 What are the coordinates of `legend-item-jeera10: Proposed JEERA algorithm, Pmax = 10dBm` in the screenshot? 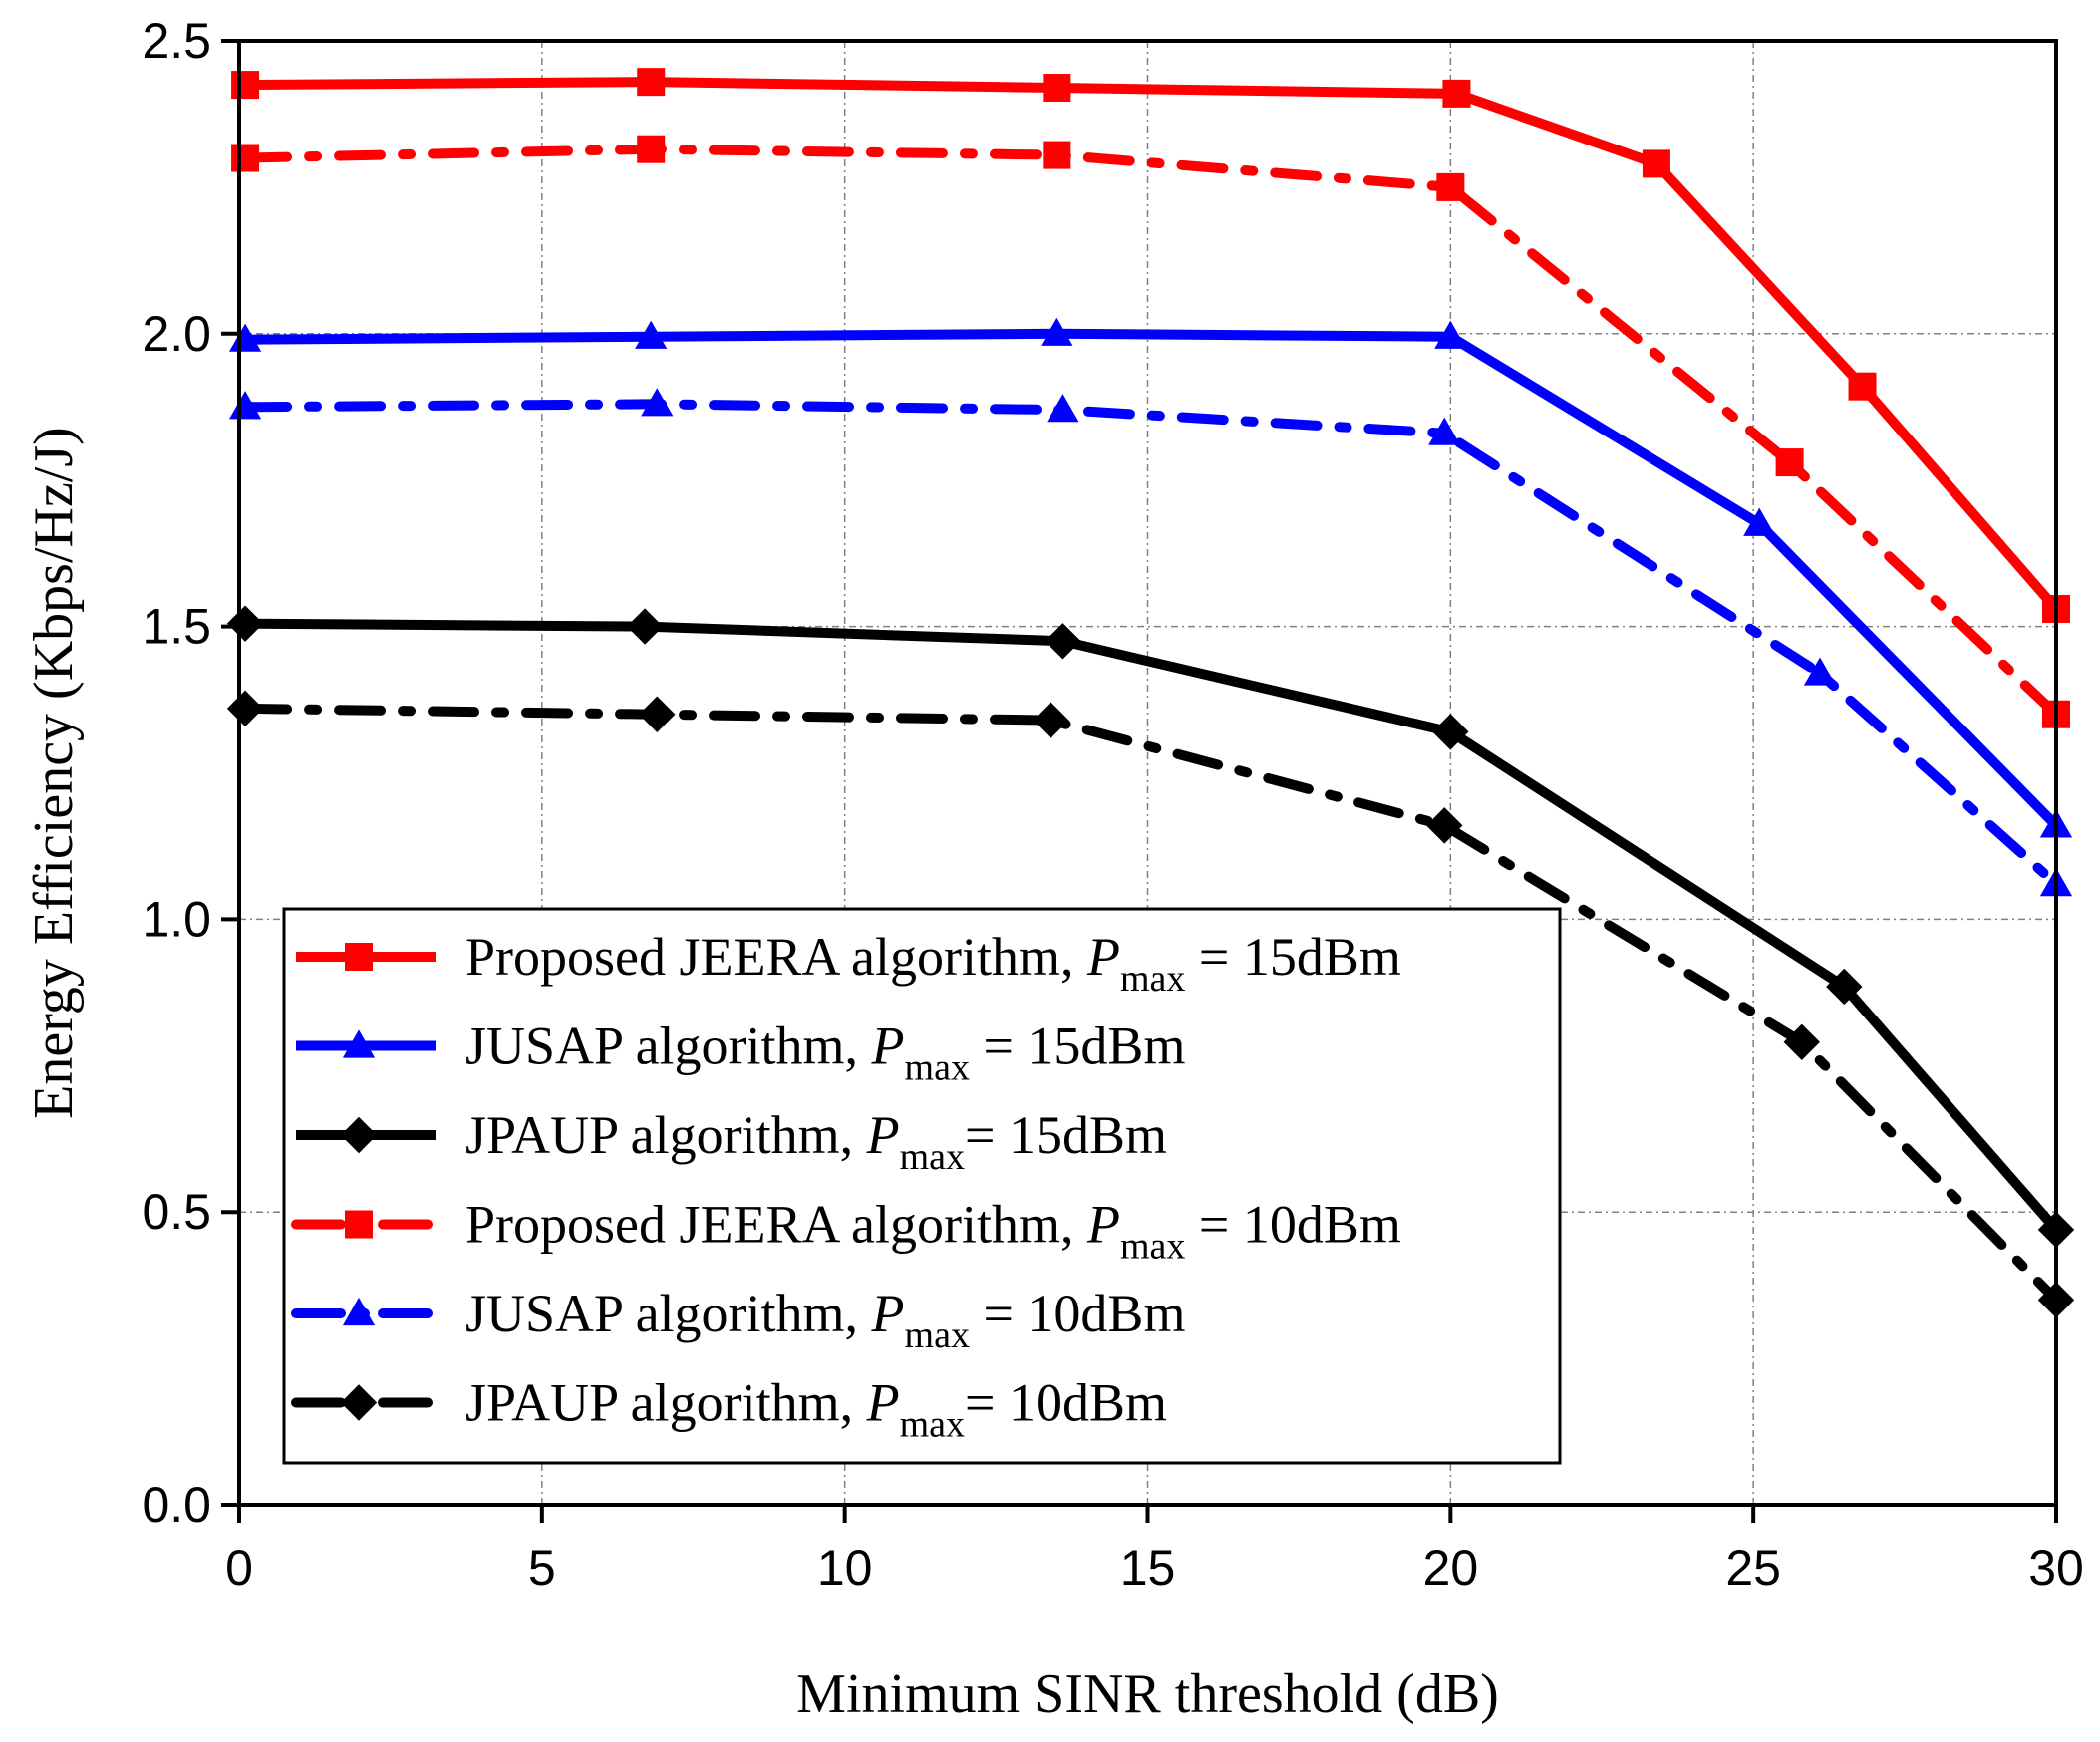 It's located at (846, 1231).